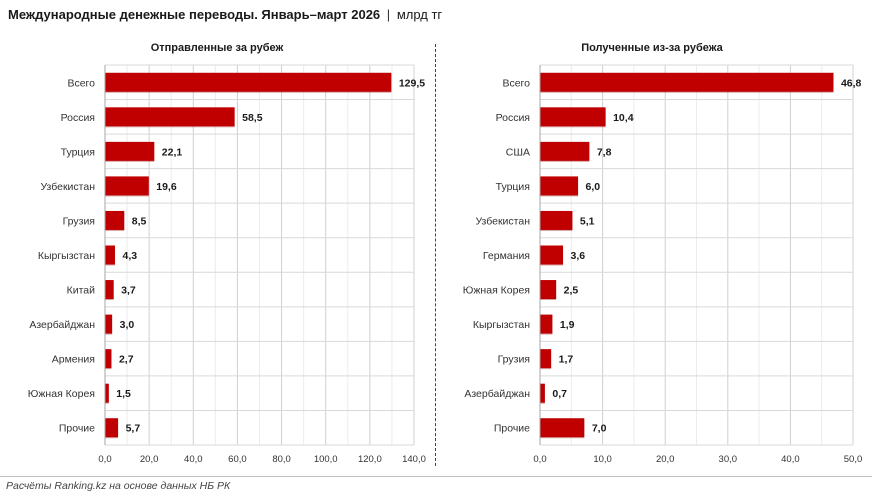 Image resolution: width=872 pixels, height=501 pixels. I want to click on value-label: 3,6, so click(578, 256).